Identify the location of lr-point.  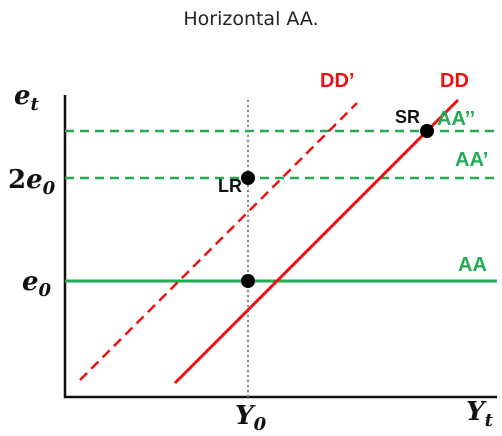
(248, 178).